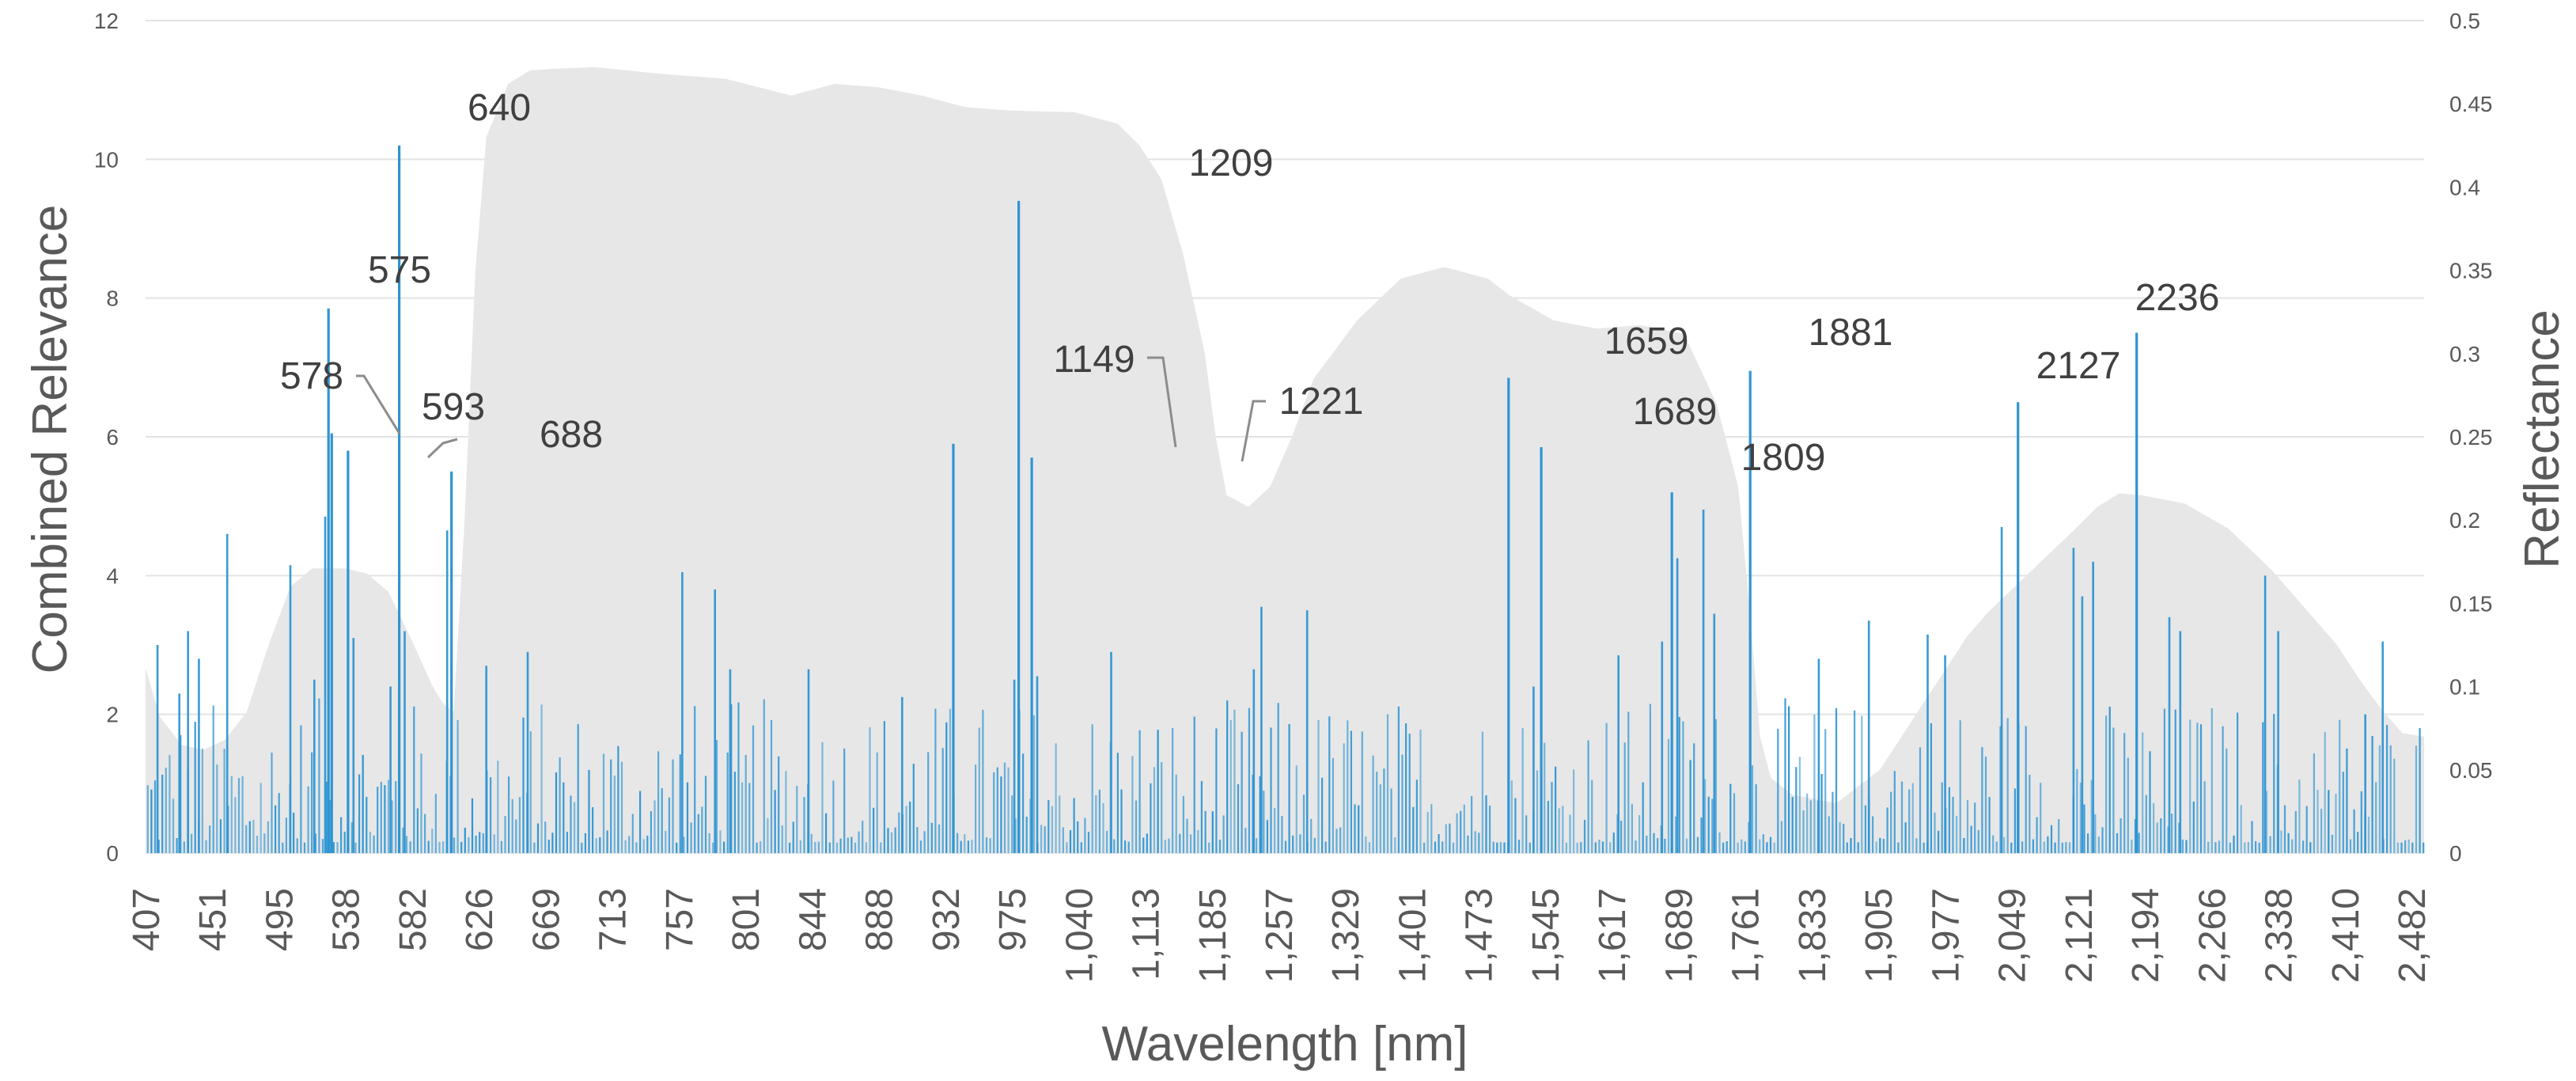  What do you see at coordinates (147, 919) in the screenshot?
I see `x-tick-label: 407` at bounding box center [147, 919].